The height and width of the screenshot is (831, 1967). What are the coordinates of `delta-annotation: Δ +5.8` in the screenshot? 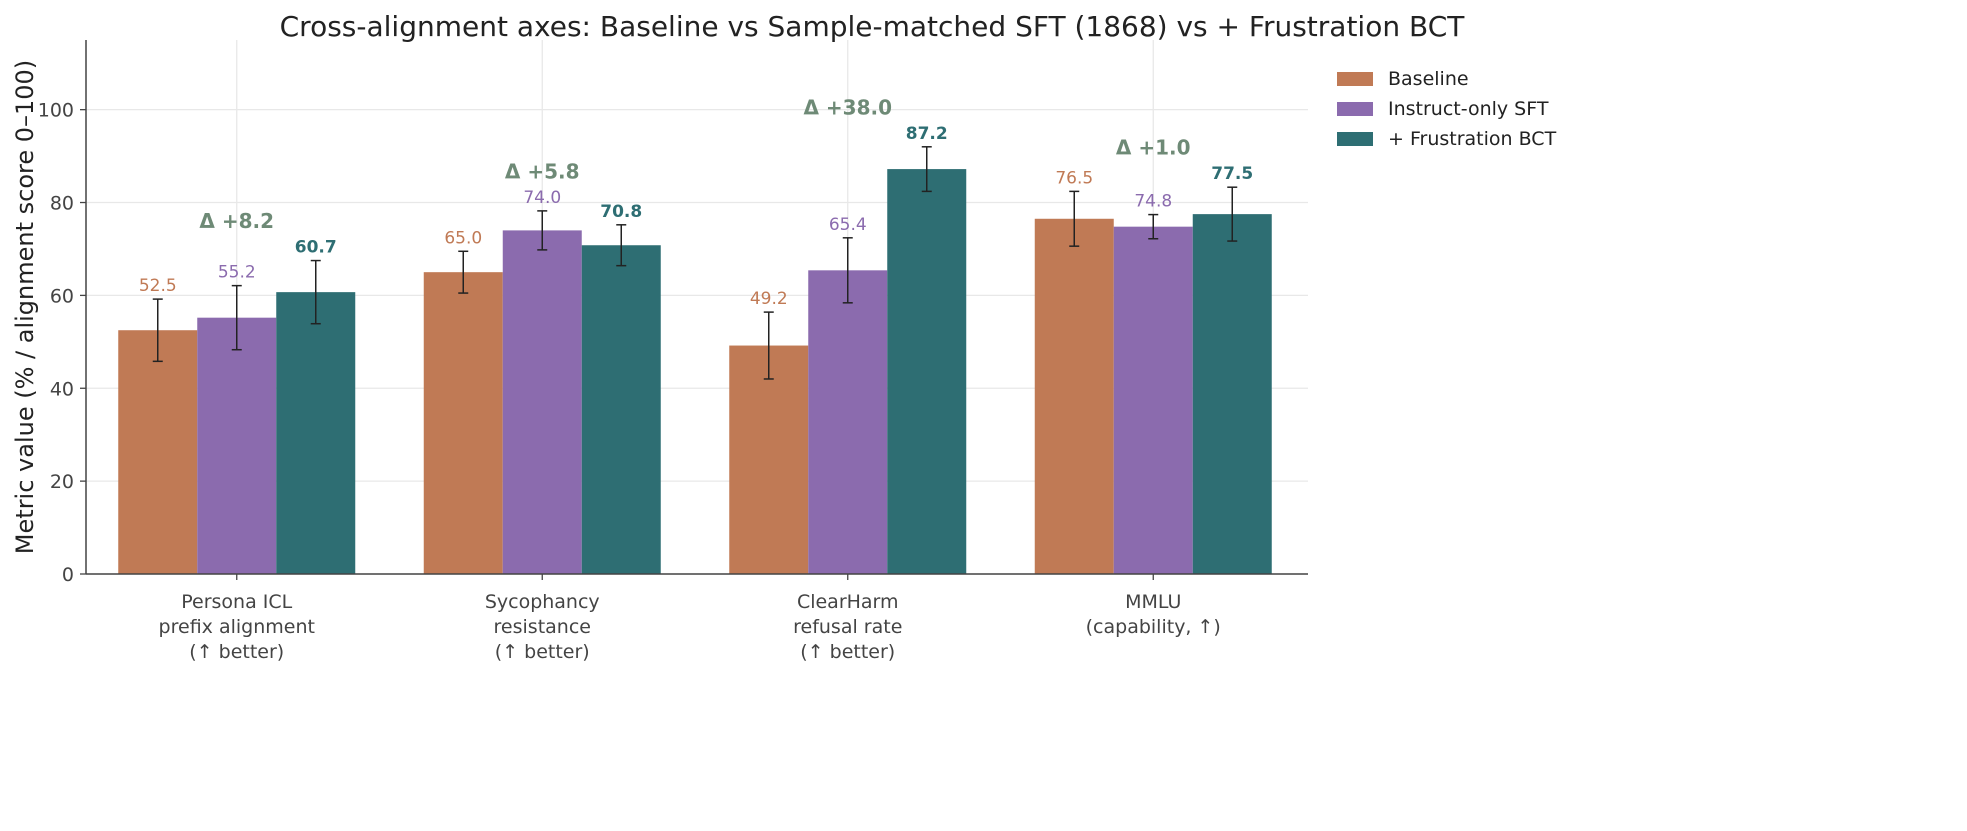 It's located at (542, 171).